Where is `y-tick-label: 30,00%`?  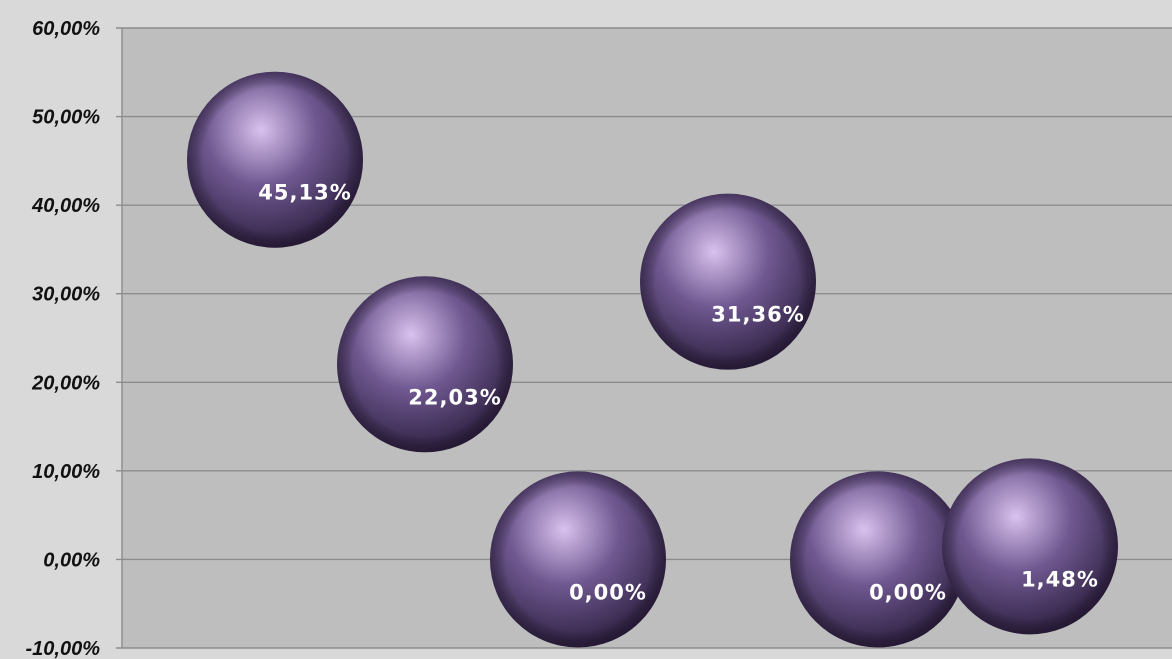
y-tick-label: 30,00% is located at coordinates (66, 295).